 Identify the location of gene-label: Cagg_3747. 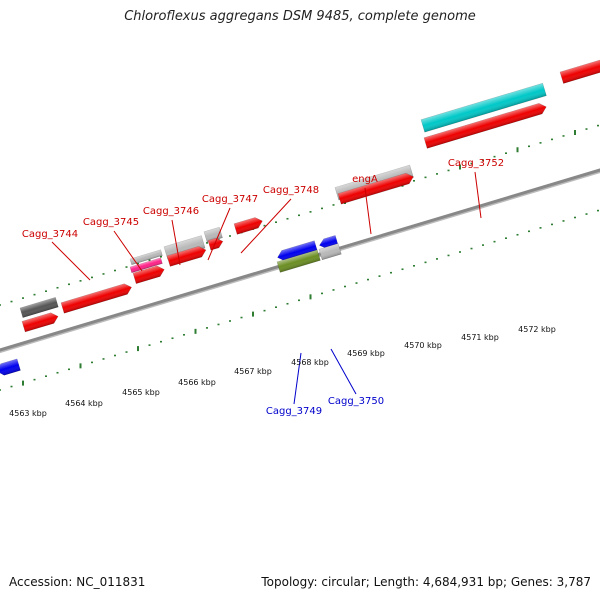
(230, 199).